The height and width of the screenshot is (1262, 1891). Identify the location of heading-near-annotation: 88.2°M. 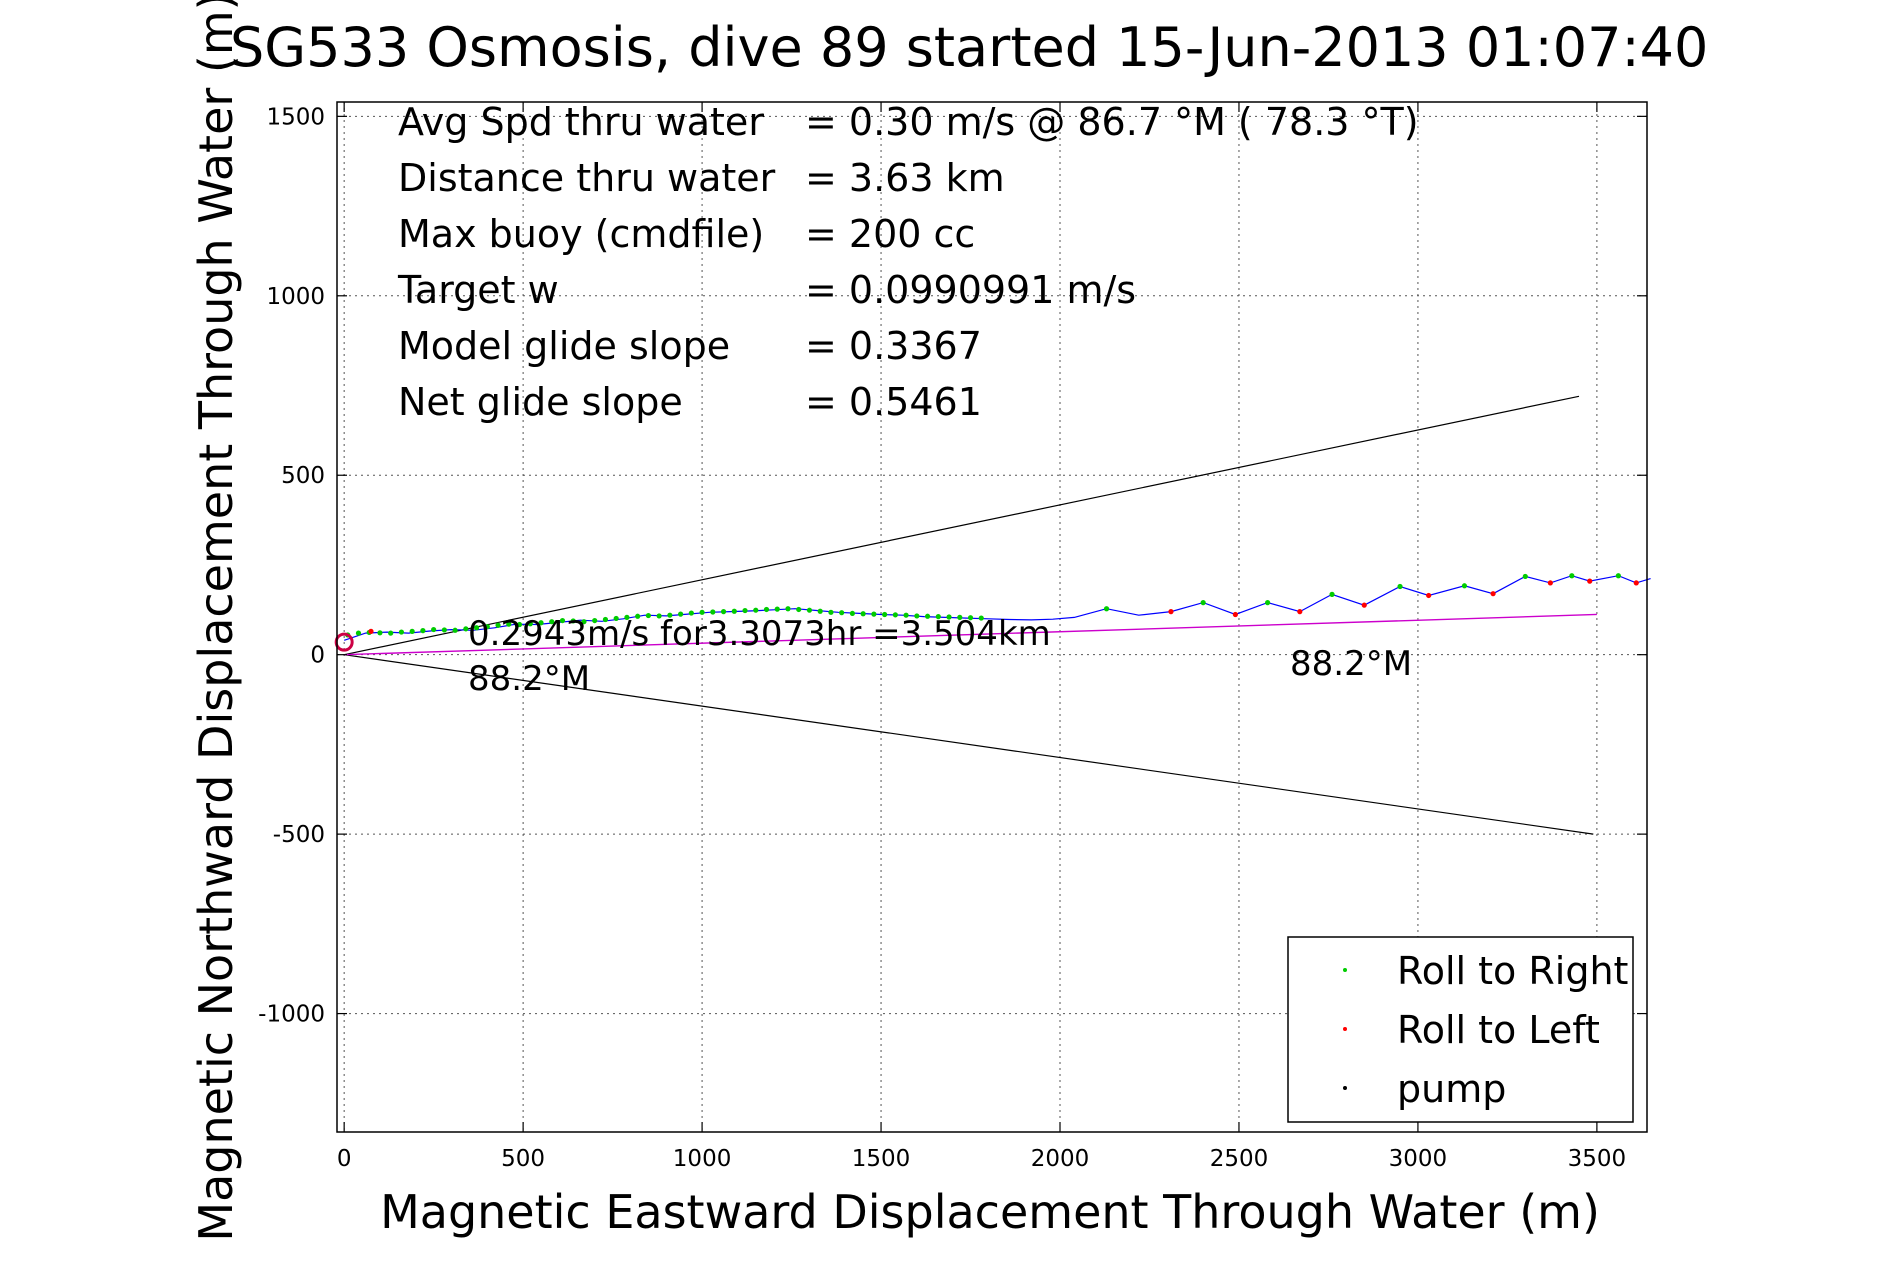
(529, 679).